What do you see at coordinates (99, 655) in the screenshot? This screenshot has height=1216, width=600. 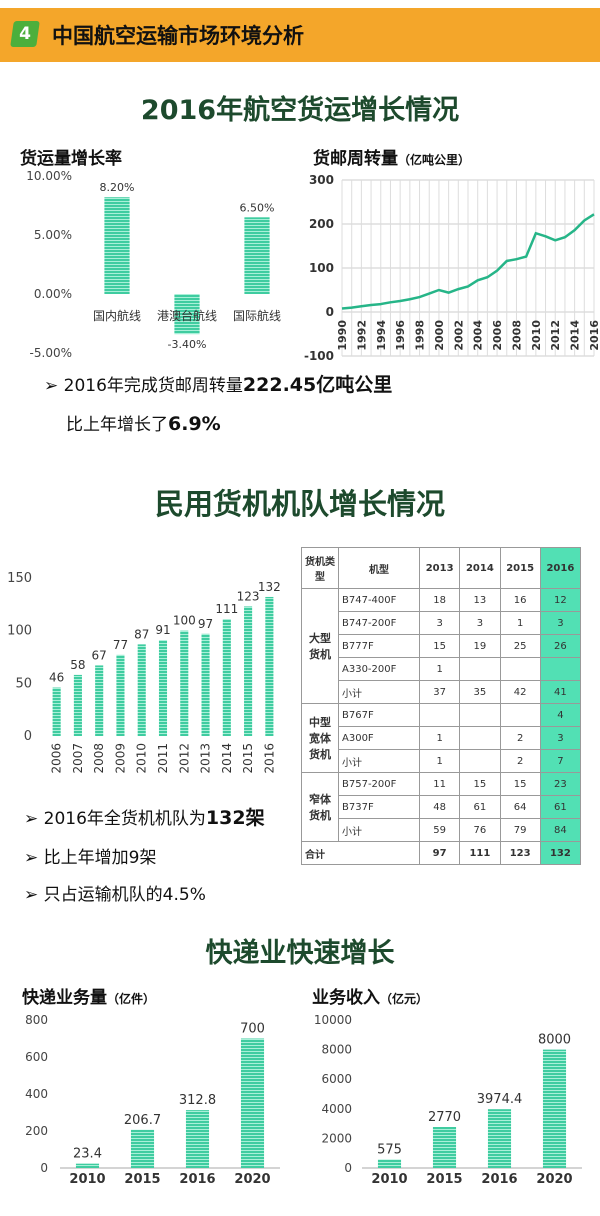 I see `data-label: 67` at bounding box center [99, 655].